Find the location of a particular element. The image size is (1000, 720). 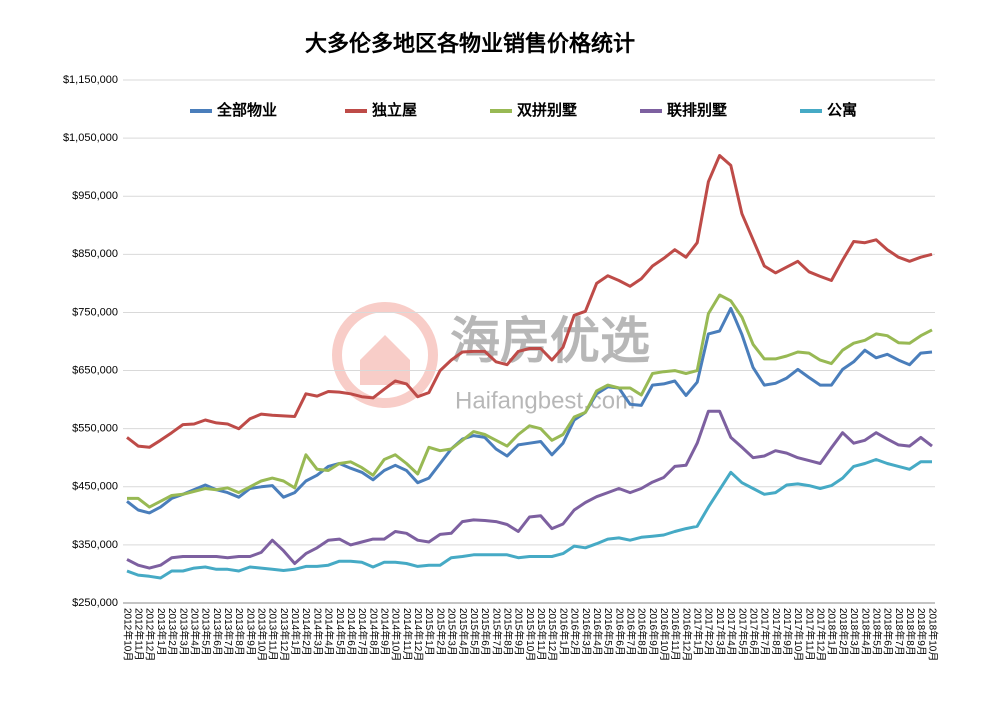

x-tick-label: 2014年1月 is located at coordinates (295, 632).